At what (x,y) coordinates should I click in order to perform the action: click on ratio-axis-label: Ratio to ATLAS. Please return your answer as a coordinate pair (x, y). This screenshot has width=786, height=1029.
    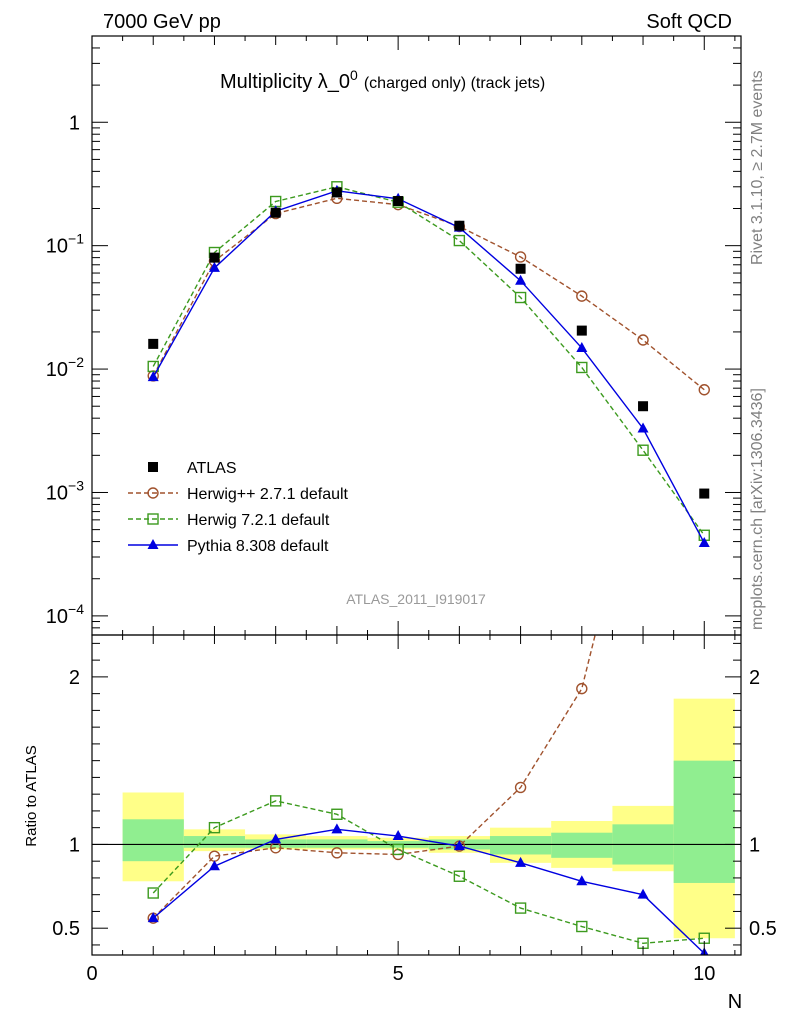
    Looking at the image, I should click on (31, 795).